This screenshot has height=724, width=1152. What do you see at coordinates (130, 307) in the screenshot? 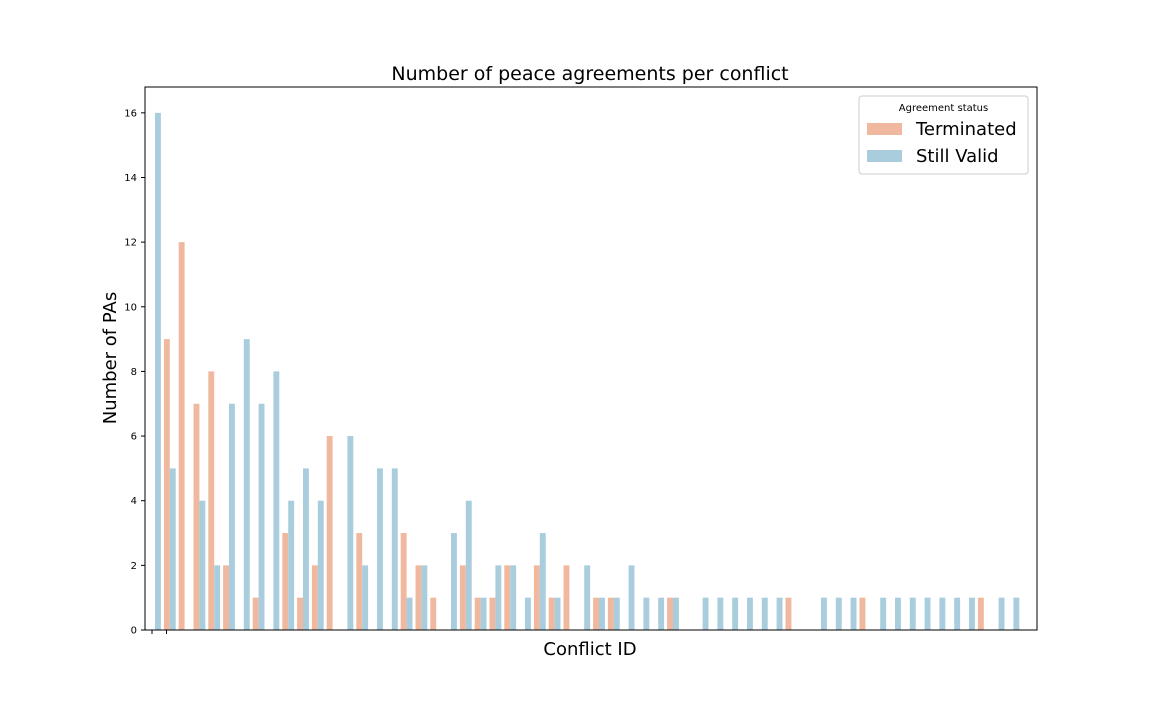
I see `y-tick-label-10: 10` at bounding box center [130, 307].